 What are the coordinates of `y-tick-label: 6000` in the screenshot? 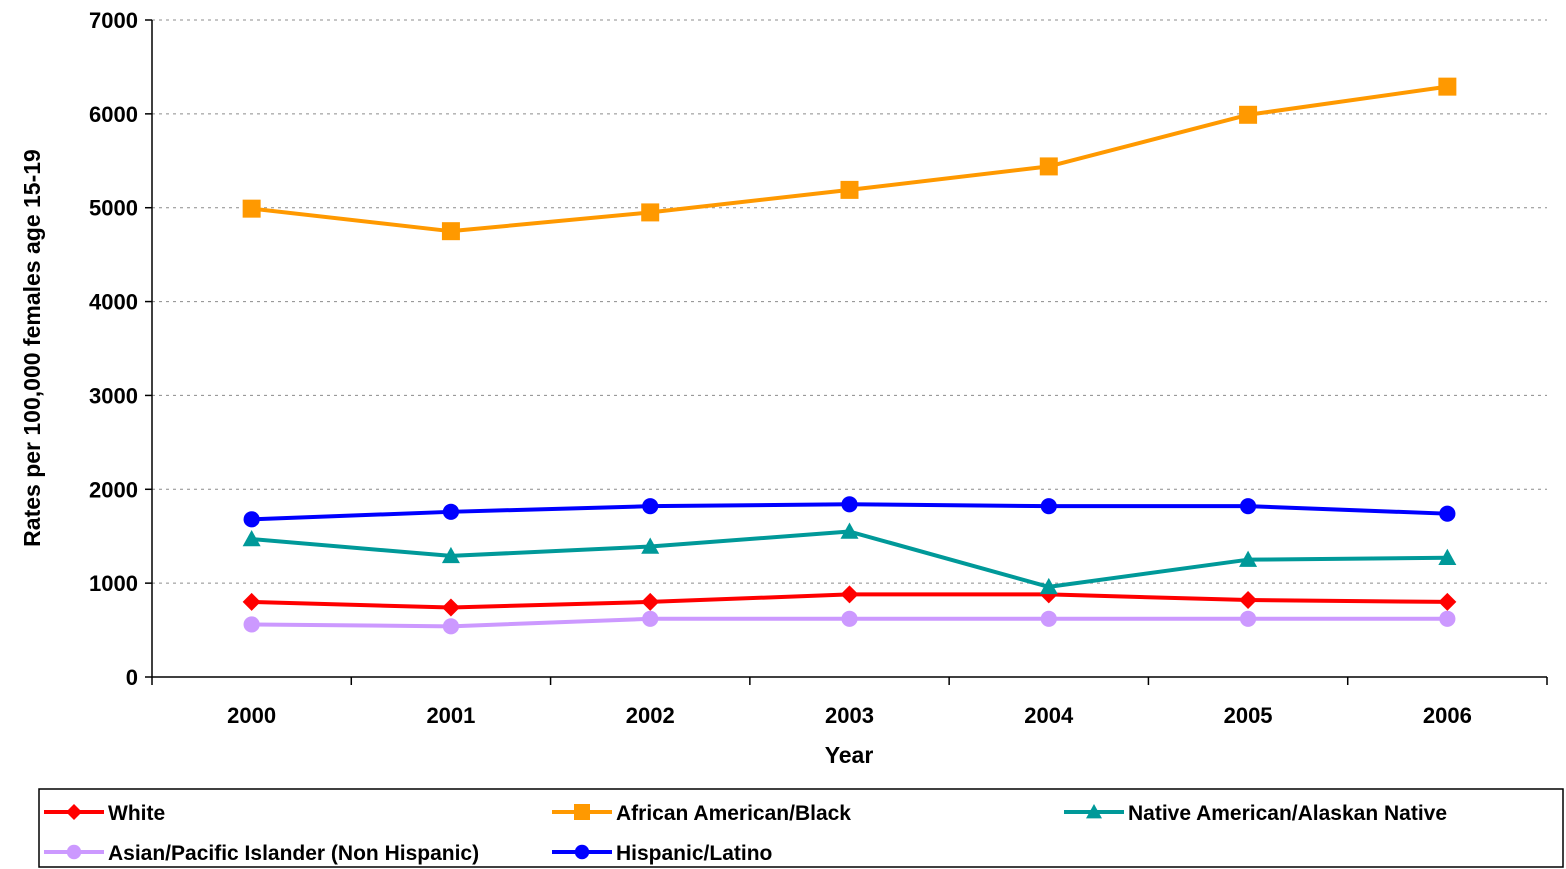 It's located at (113, 114).